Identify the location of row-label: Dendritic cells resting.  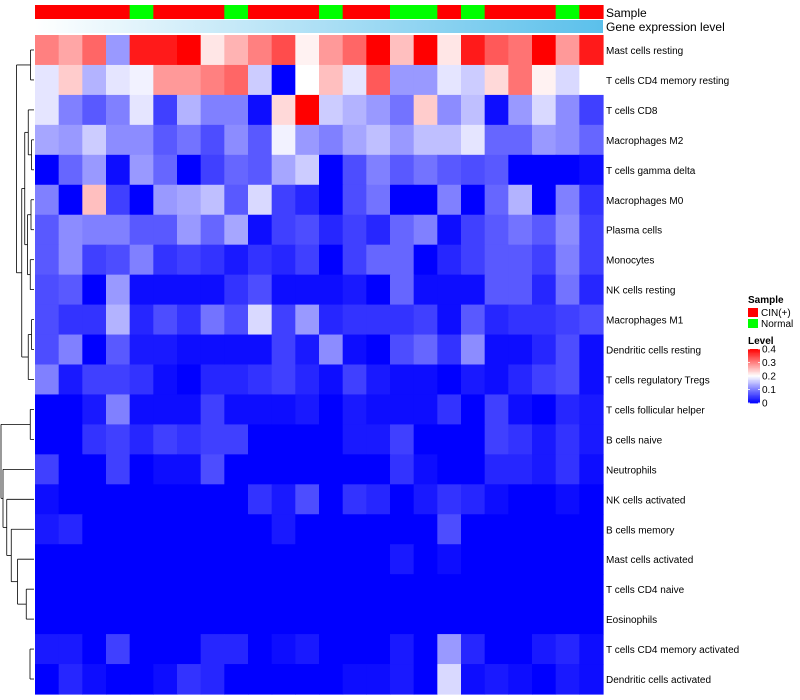
(653, 351).